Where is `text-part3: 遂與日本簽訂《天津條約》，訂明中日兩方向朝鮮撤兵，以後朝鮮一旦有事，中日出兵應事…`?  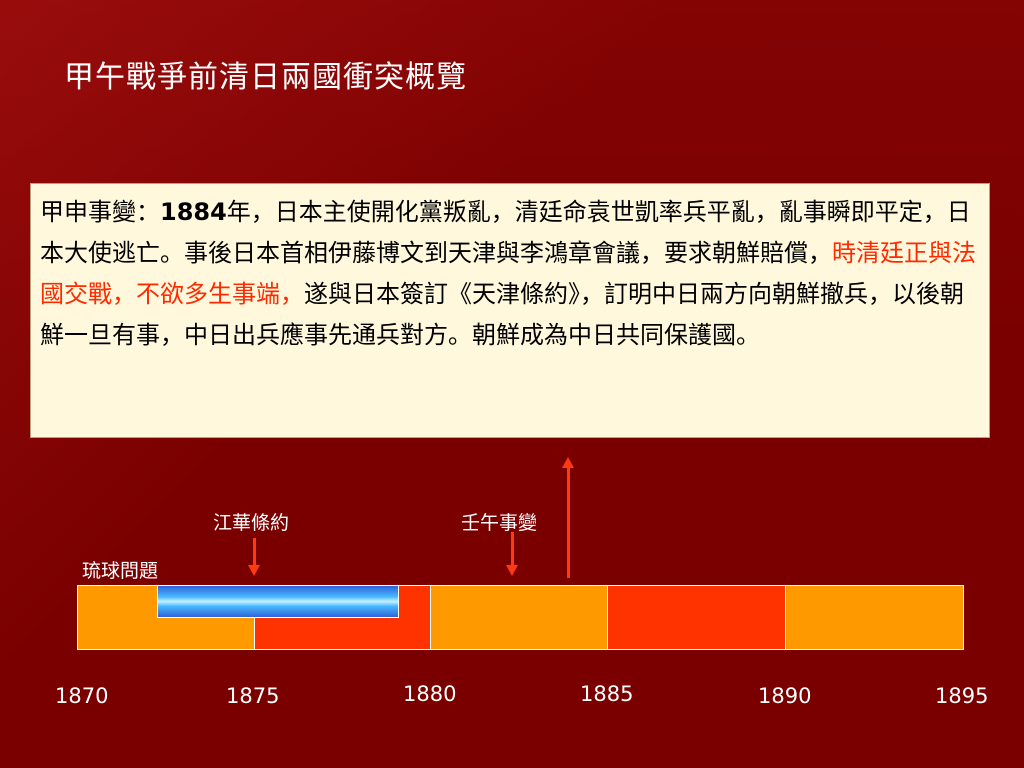
text-part3: 遂與日本簽訂《天津條約》，訂明中日兩方向朝鮮撤兵，以後朝鮮一旦有事，中日出兵應事… is located at coordinates (502, 314).